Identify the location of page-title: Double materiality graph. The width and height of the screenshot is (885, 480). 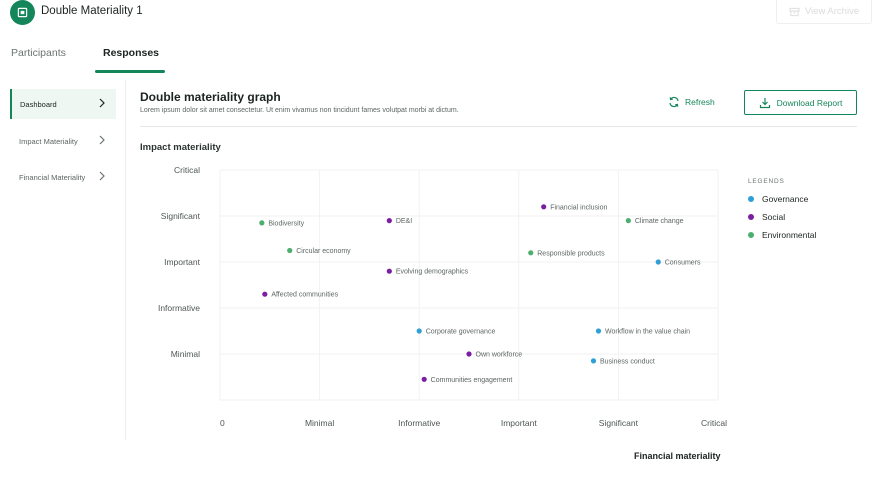
(210, 97).